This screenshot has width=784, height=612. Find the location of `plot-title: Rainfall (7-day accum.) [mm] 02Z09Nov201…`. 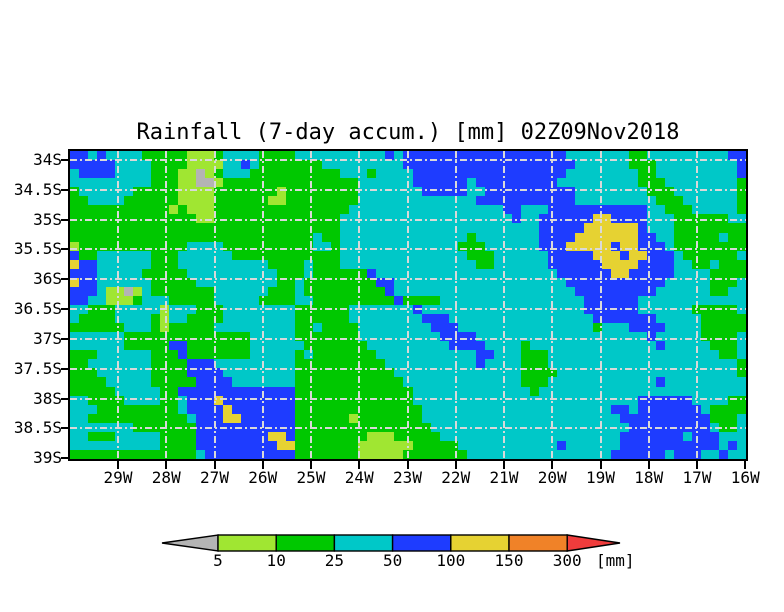

plot-title: Rainfall (7-day accum.) [mm] 02Z09Nov201… is located at coordinates (408, 132).